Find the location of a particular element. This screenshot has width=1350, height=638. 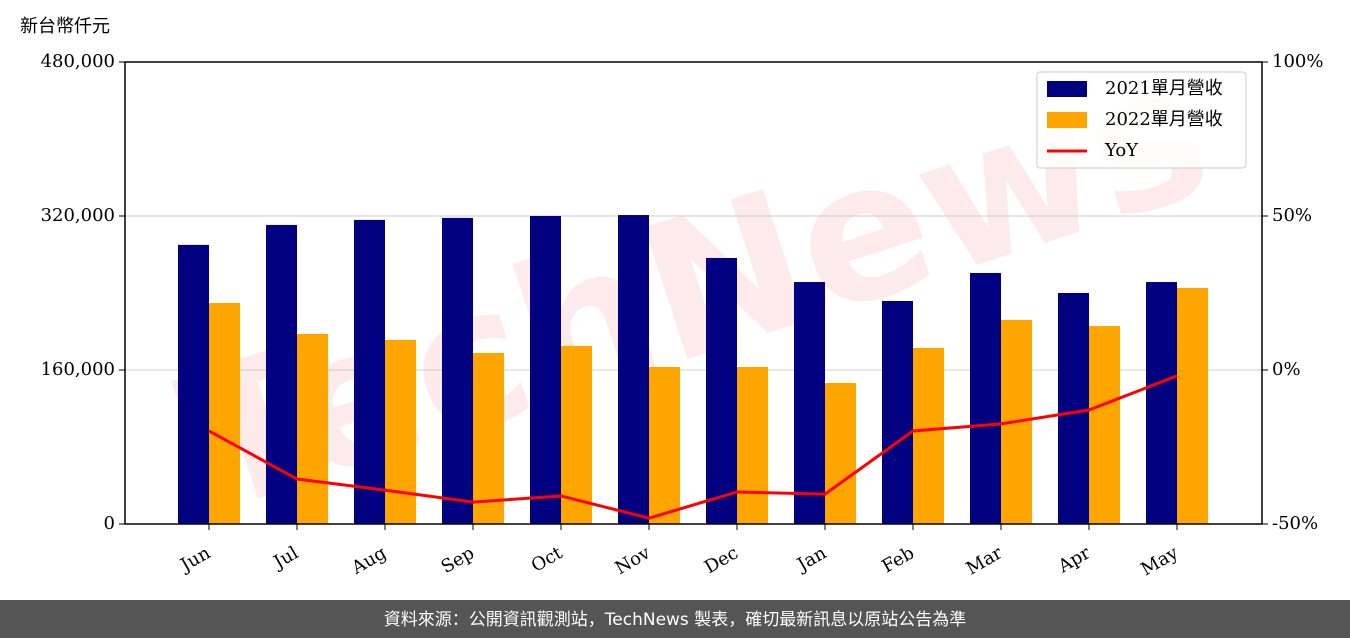

y-axis-label: 新台幣仟元 is located at coordinates (65, 26).